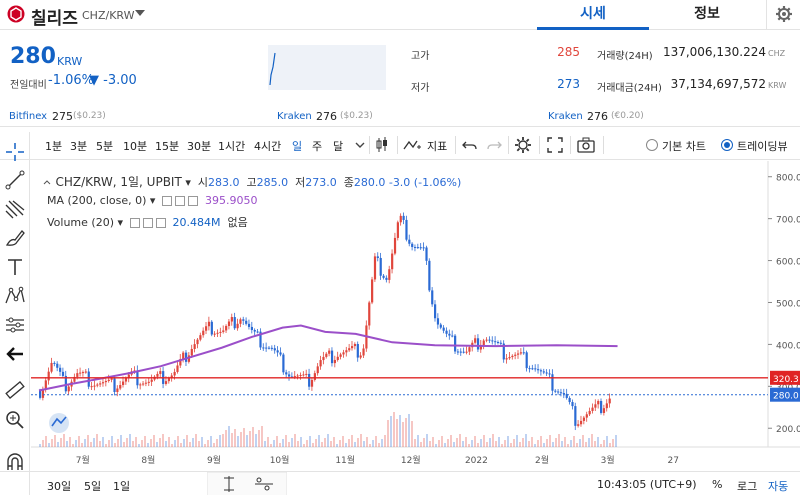  Describe the element at coordinates (232, 146) in the screenshot. I see `interval-1h: 1시간` at that location.